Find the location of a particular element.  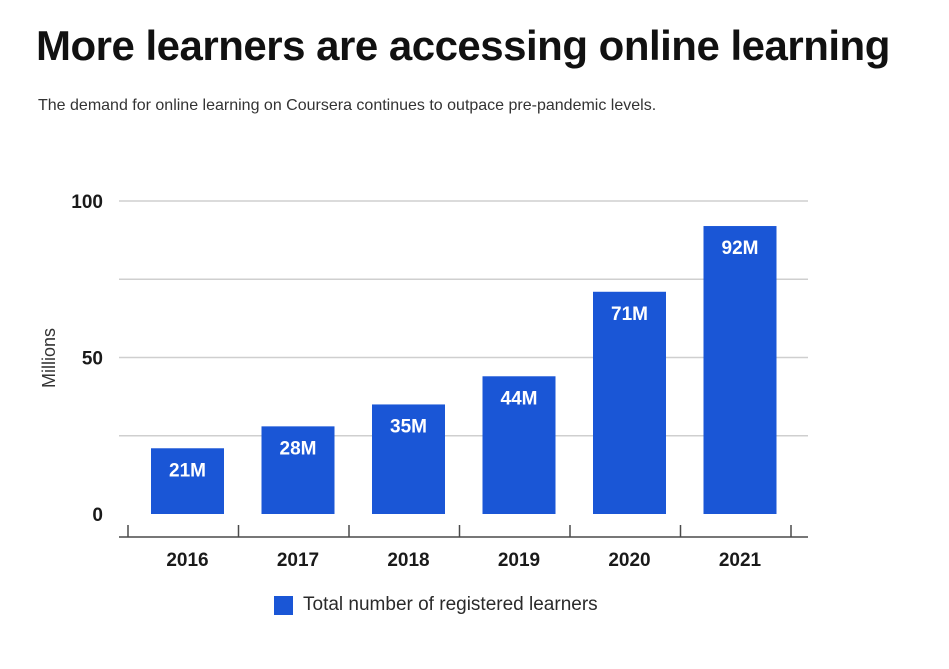

x-tick-label: 2020 is located at coordinates (629, 560).